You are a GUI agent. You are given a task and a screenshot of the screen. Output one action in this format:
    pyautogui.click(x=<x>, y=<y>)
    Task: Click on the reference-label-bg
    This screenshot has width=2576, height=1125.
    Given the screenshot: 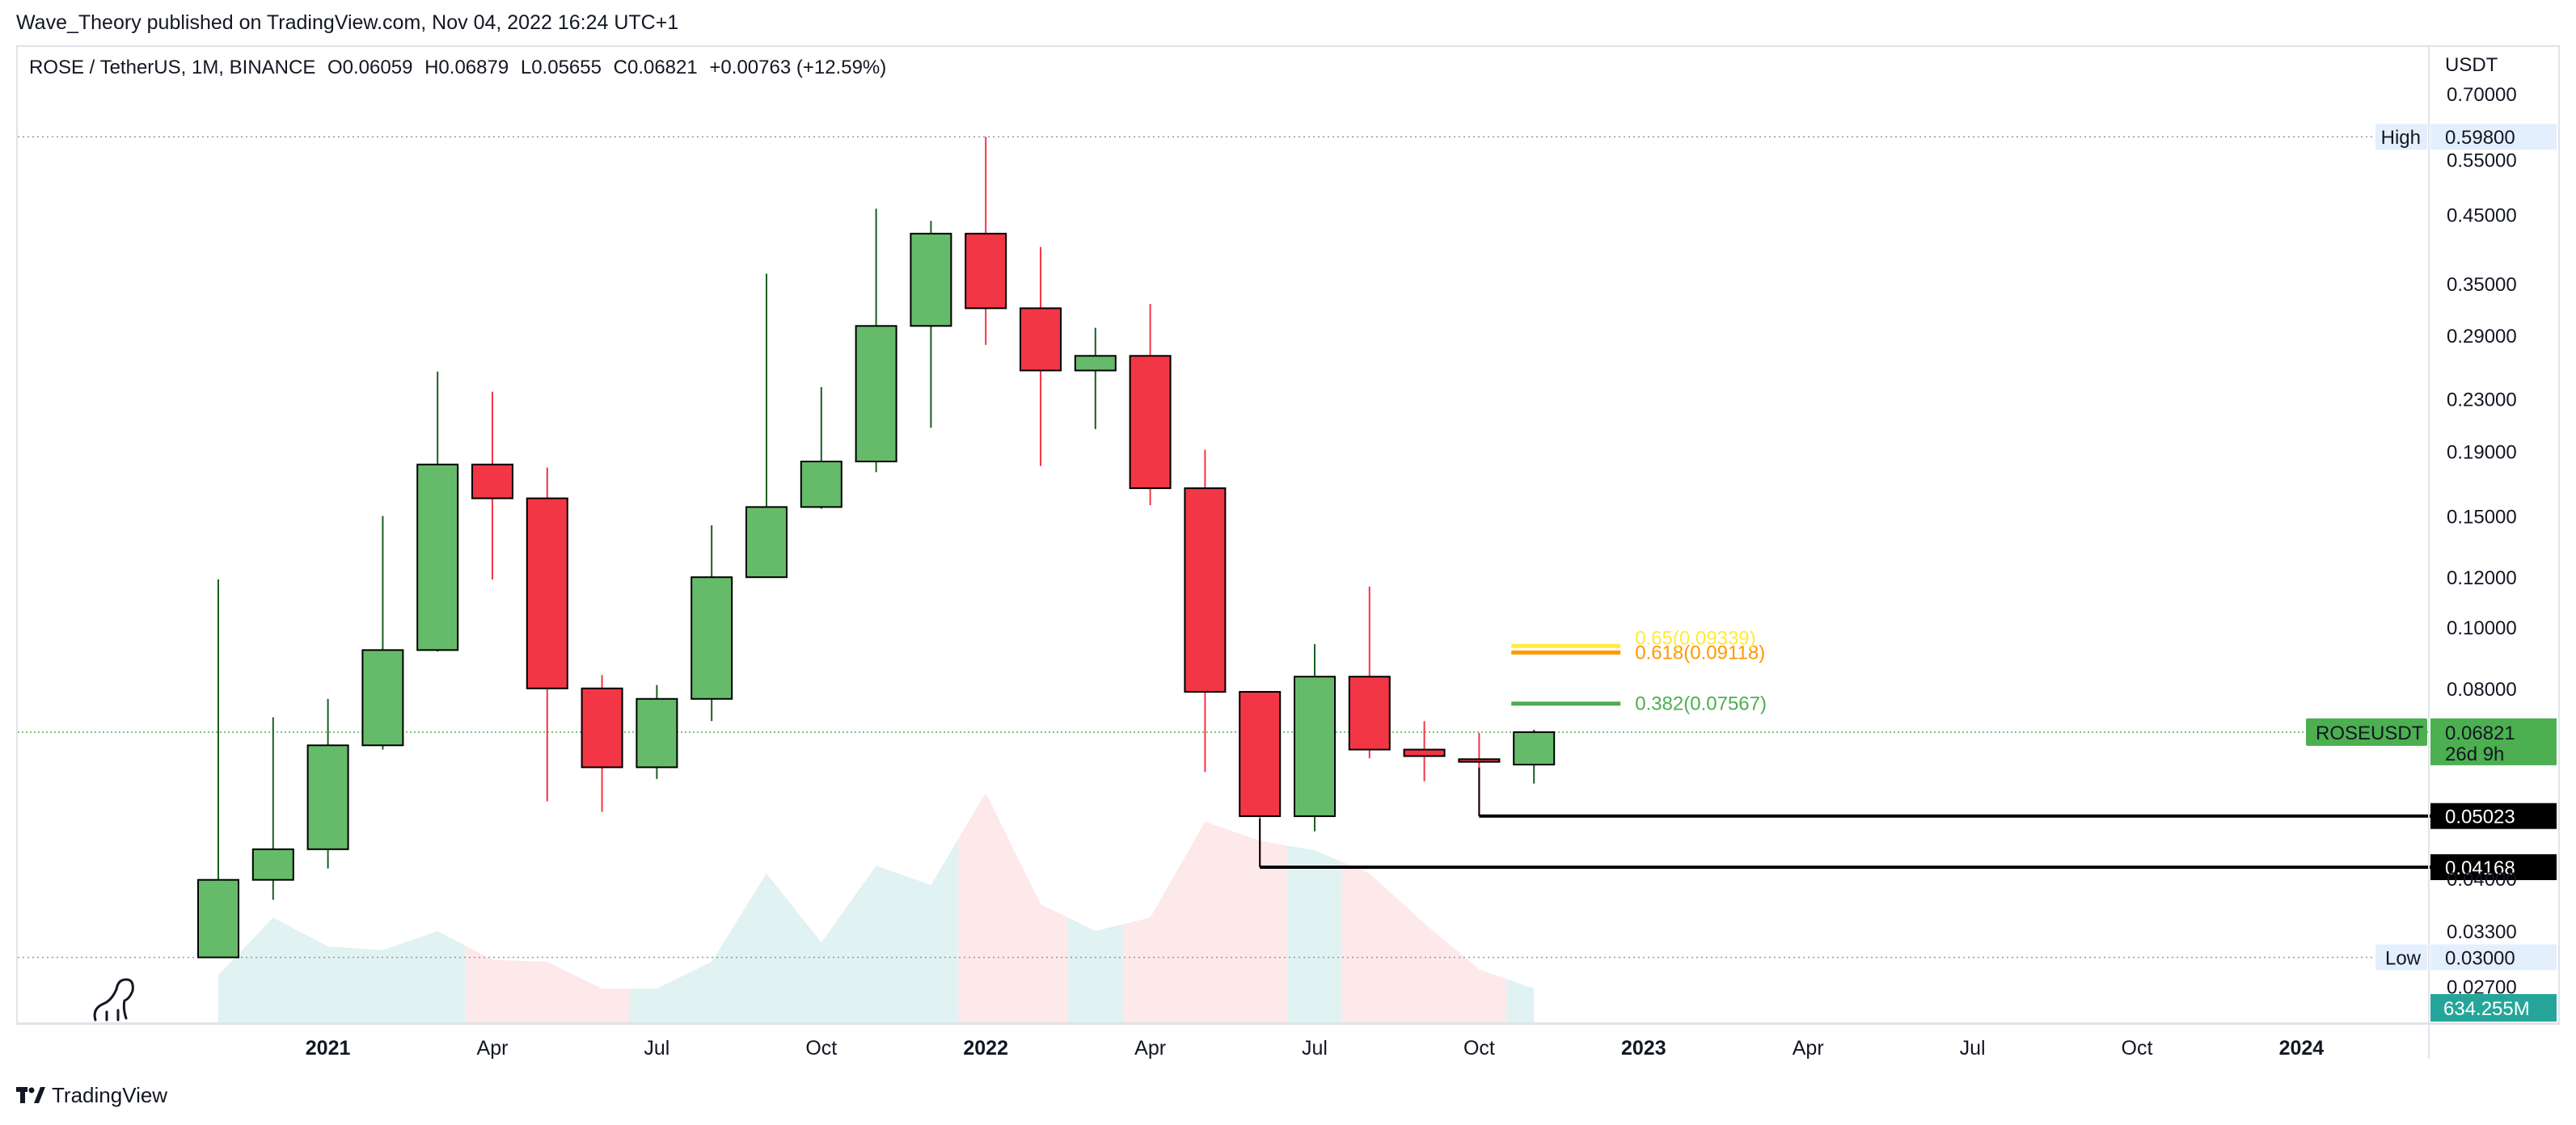 What is the action you would take?
    pyautogui.click(x=2401, y=137)
    